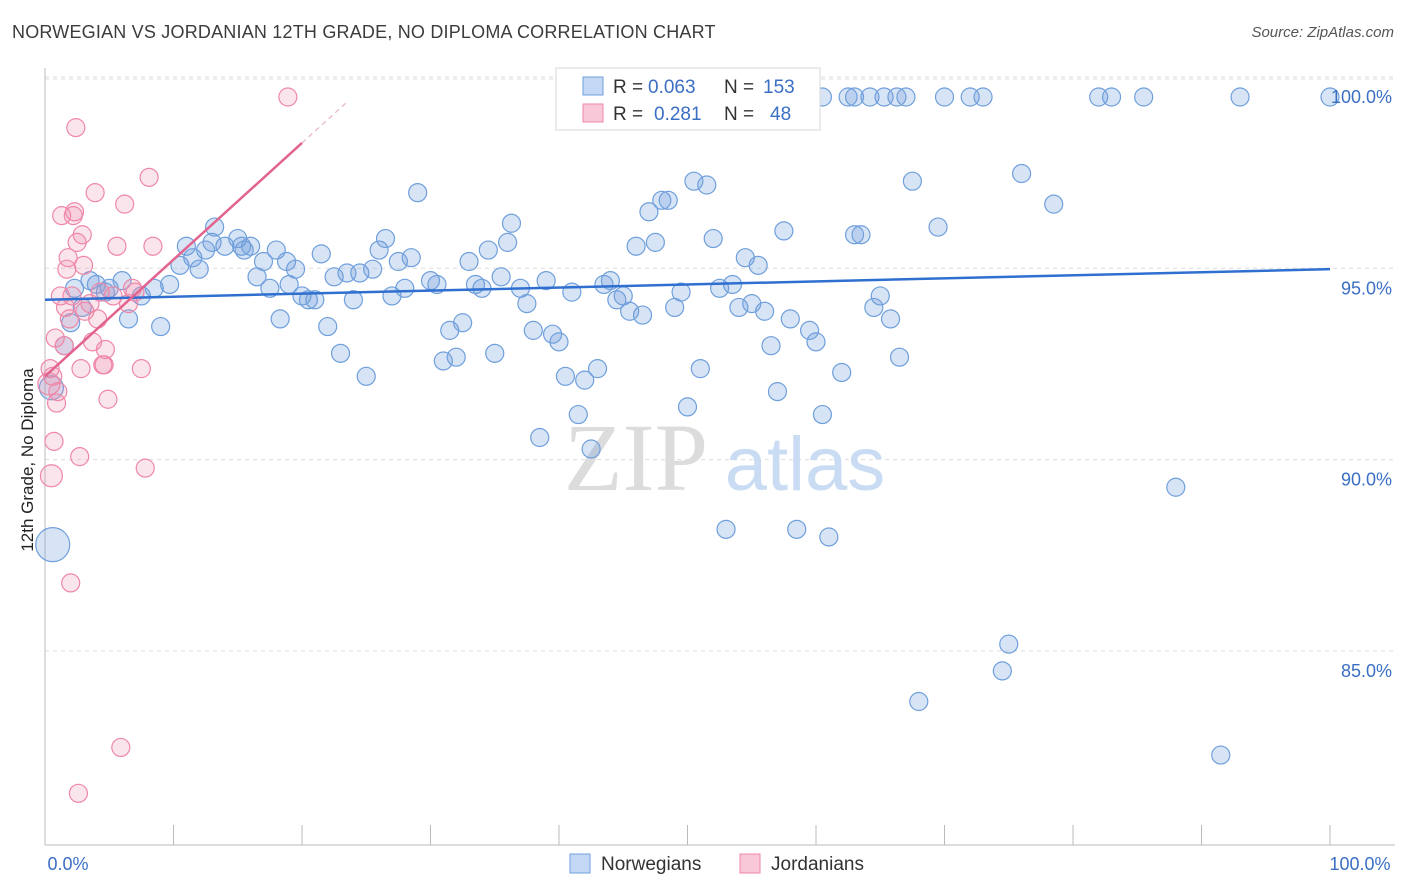  Describe the element at coordinates (779, 87) in the screenshot. I see `legend-n-value-1: 153` at that location.